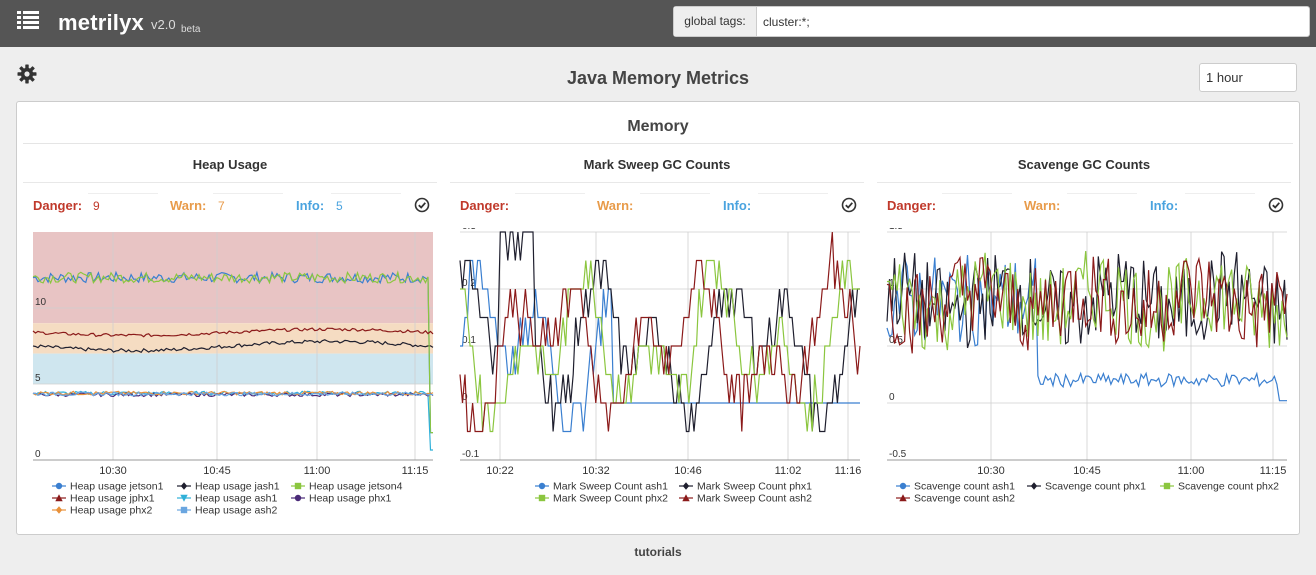  I want to click on legend-item: Heap usage ash2, so click(236, 511).